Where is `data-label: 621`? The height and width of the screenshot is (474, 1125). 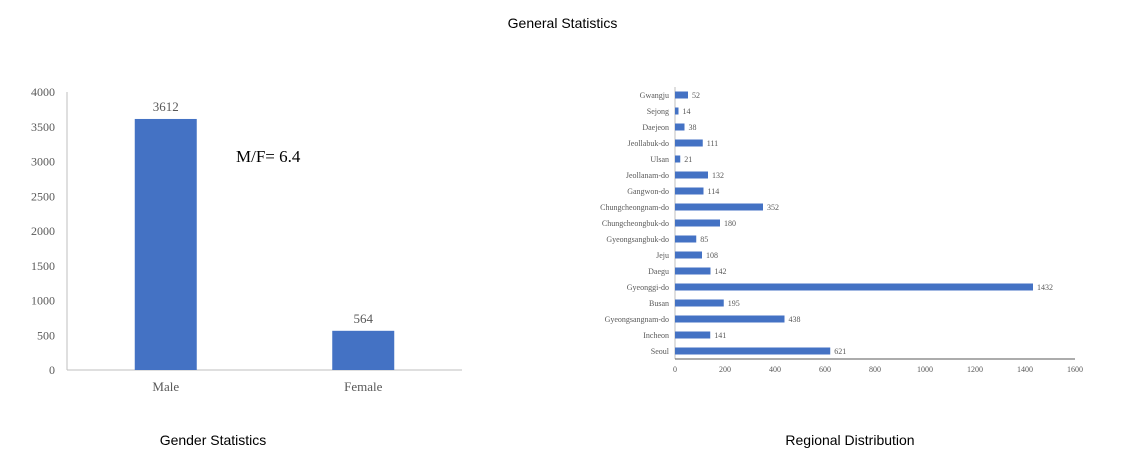 data-label: 621 is located at coordinates (840, 351).